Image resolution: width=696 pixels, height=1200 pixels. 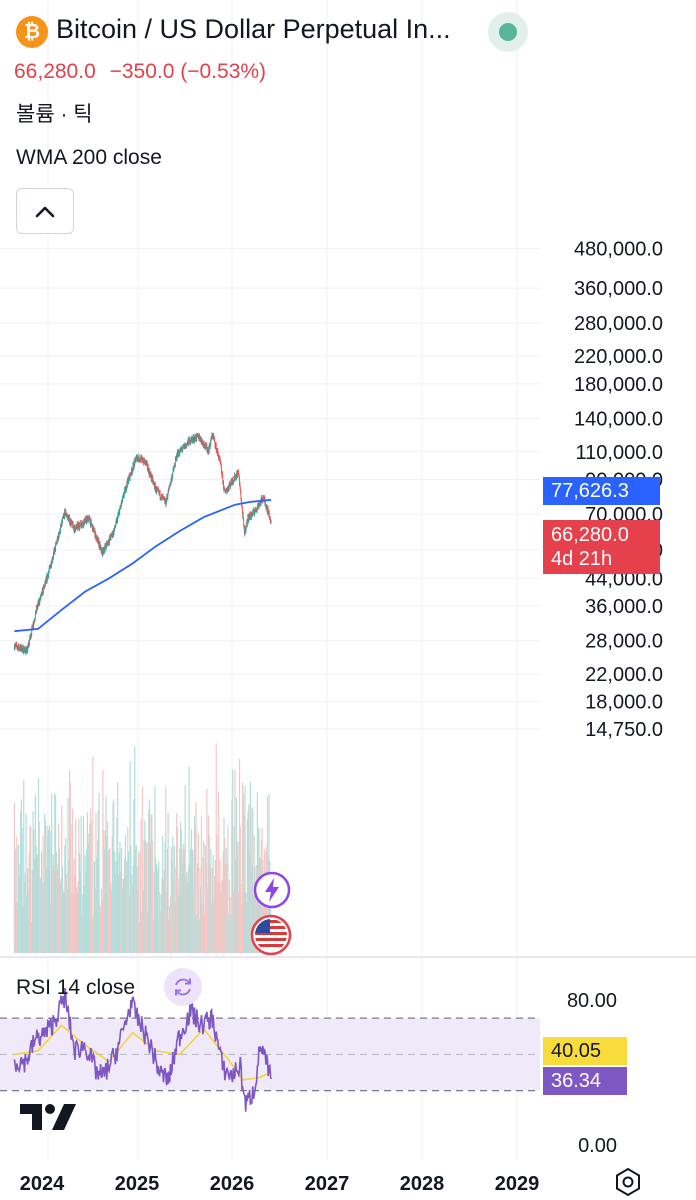 What do you see at coordinates (624, 730) in the screenshot?
I see `price-tick-label: 14,750.0` at bounding box center [624, 730].